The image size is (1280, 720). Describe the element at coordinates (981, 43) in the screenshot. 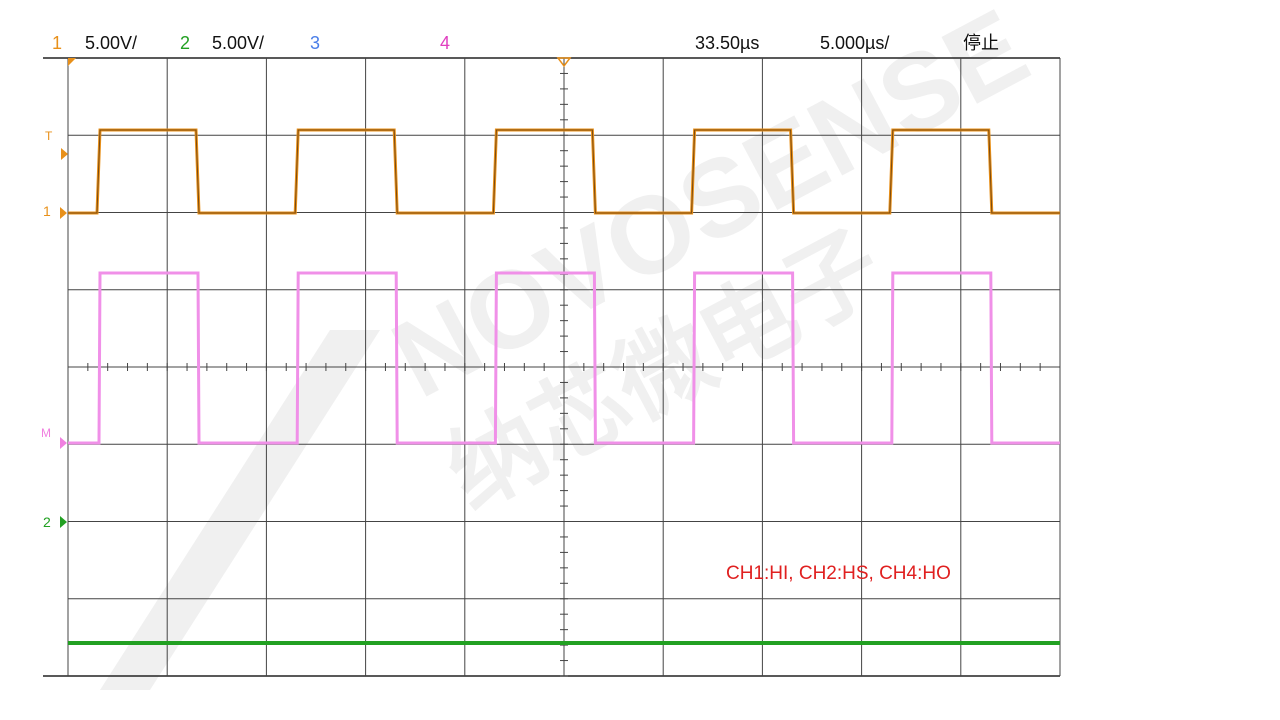

I see `status: 停止` at that location.